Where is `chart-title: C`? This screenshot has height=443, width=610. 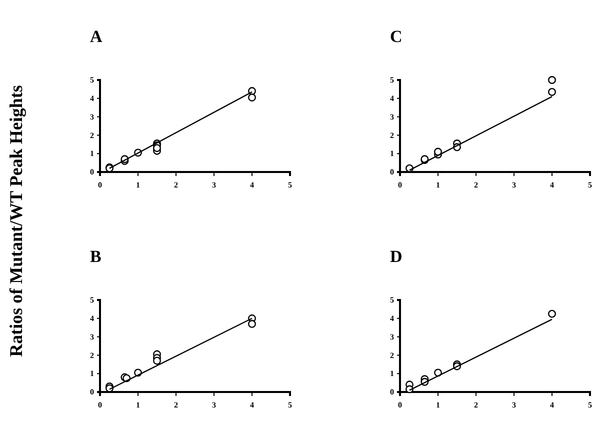
chart-title: C is located at coordinates (396, 36).